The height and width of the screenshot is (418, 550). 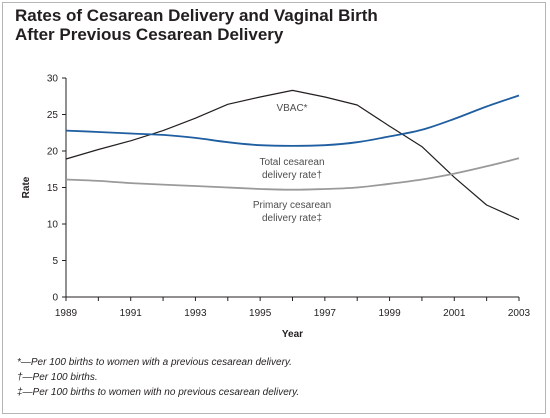 What do you see at coordinates (292, 120) in the screenshot?
I see `series-line-total` at bounding box center [292, 120].